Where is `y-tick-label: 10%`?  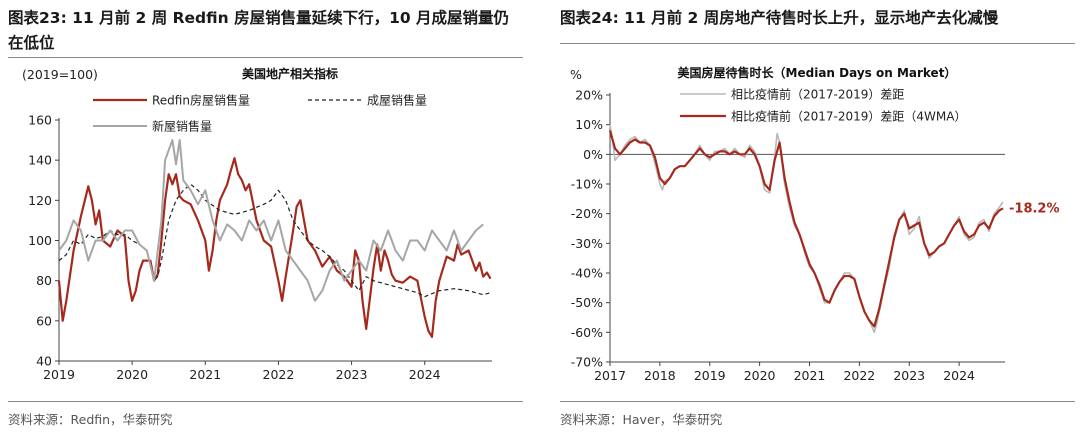 y-tick-label: 10% is located at coordinates (589, 124).